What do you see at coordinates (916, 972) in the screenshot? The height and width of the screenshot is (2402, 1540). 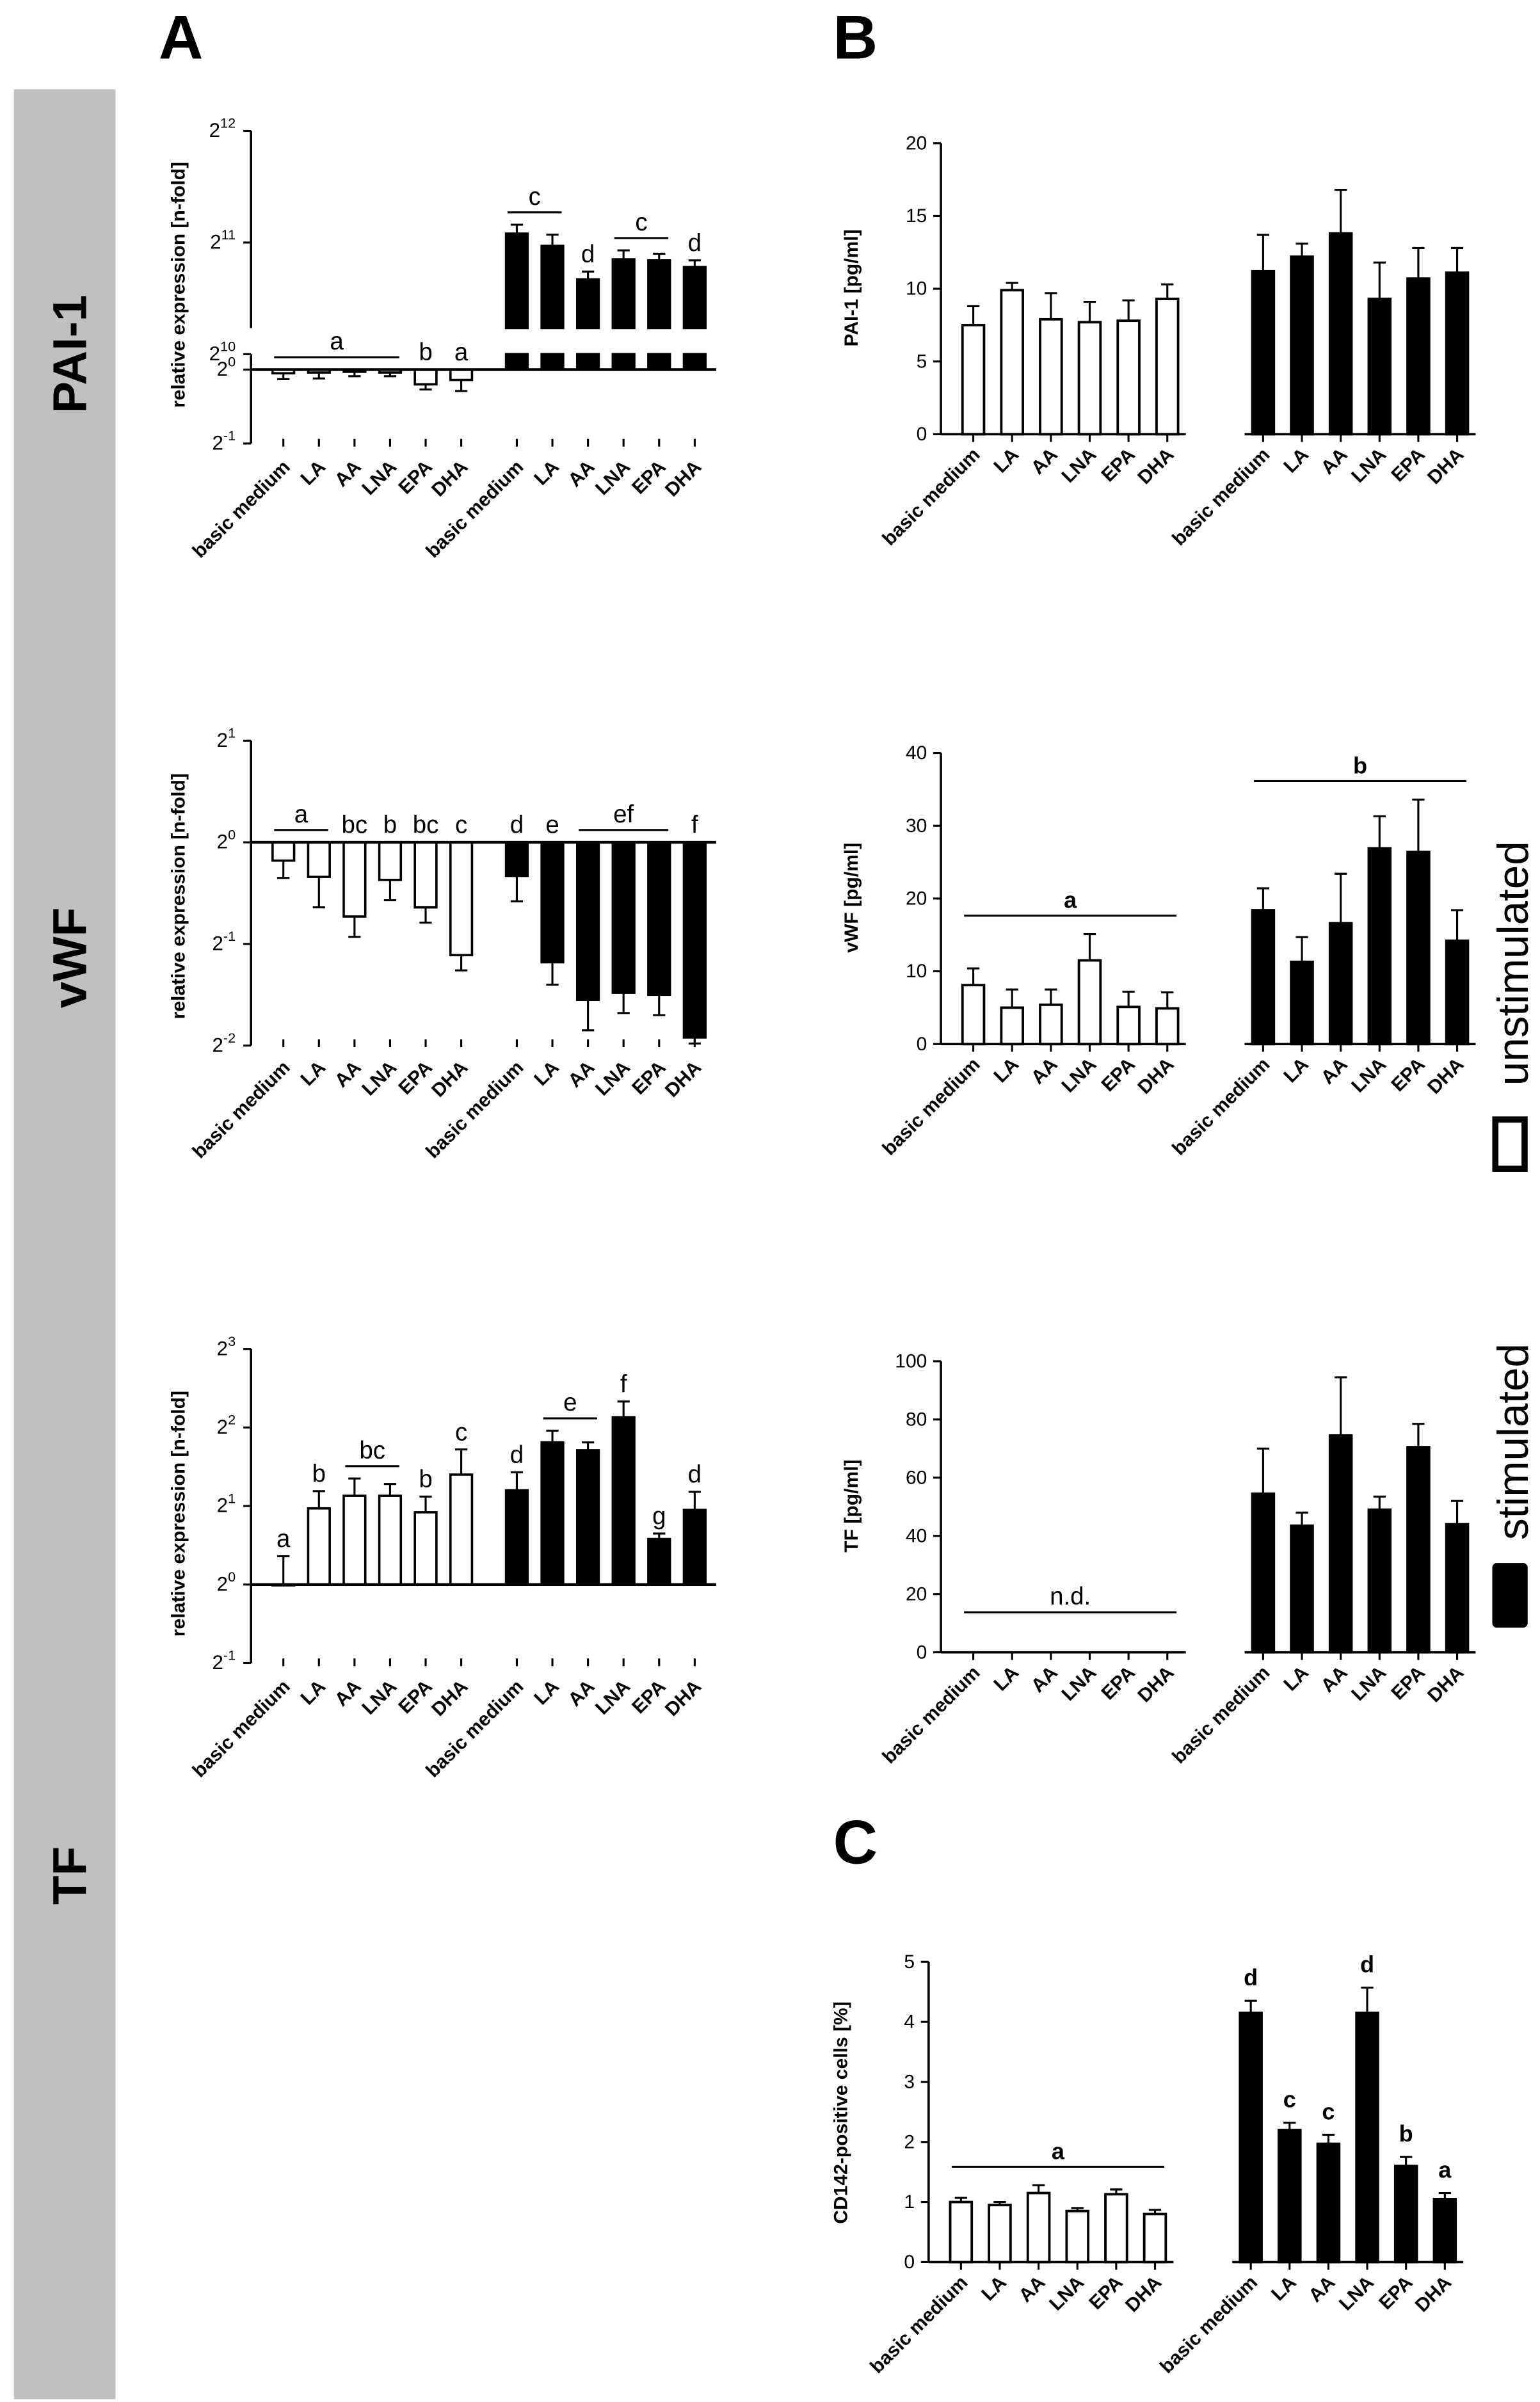 I see `B_vWF-ytick-label: 10` at bounding box center [916, 972].